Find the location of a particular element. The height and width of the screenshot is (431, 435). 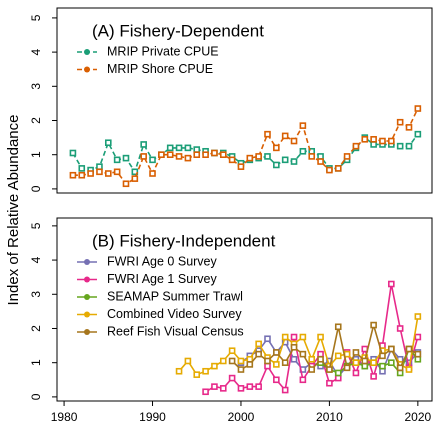

legend-label: MRIP Shore CPUE is located at coordinates (160, 69).